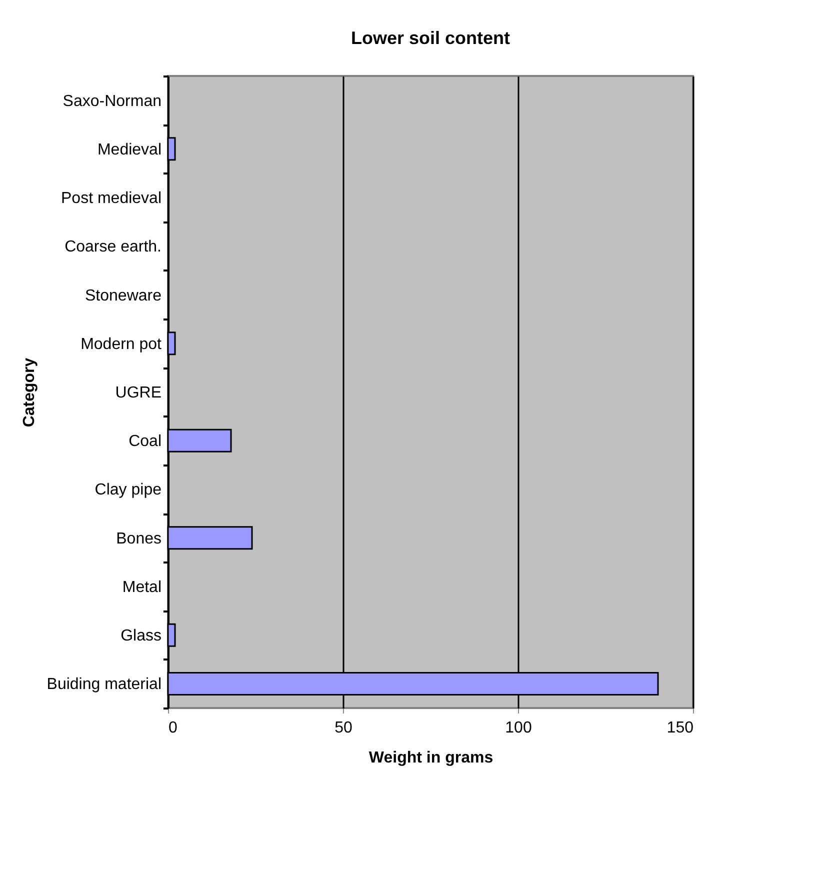  What do you see at coordinates (142, 587) in the screenshot?
I see `y-tick-label: Metal` at bounding box center [142, 587].